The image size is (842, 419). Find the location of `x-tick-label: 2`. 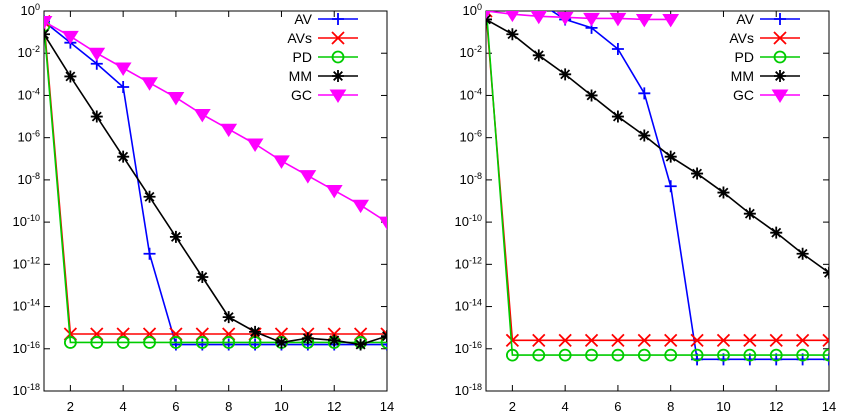

x-tick-label: 2 is located at coordinates (70, 406).